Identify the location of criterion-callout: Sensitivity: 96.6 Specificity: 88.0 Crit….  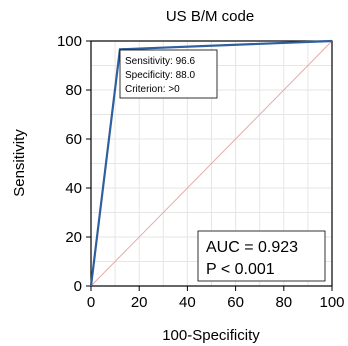
(168, 74).